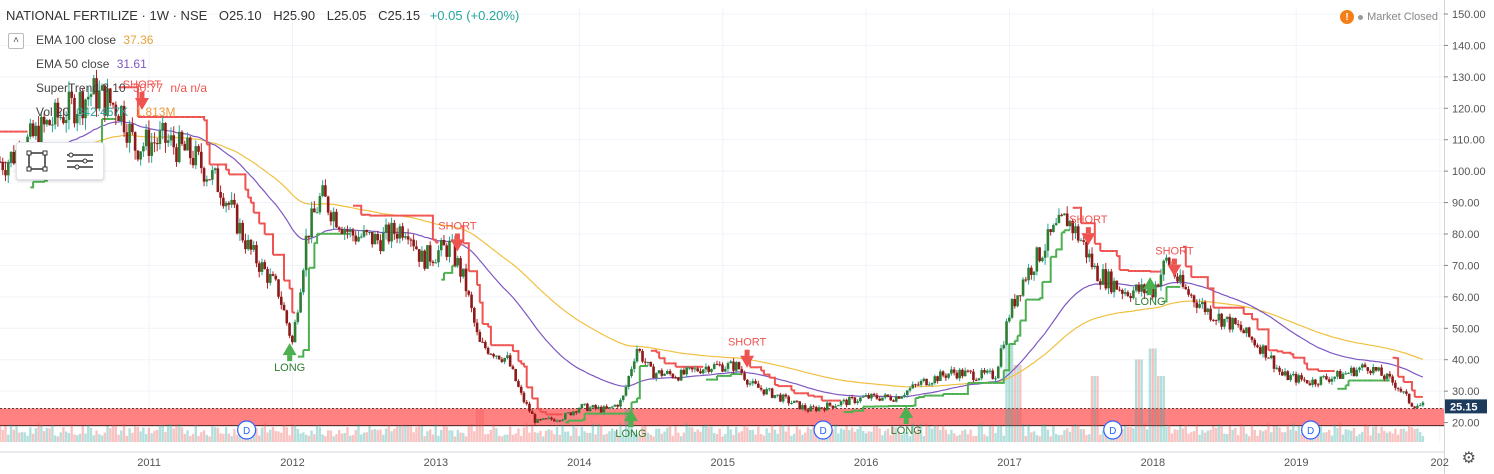 The height and width of the screenshot is (474, 1494). I want to click on rectangle-icon, so click(37, 161).